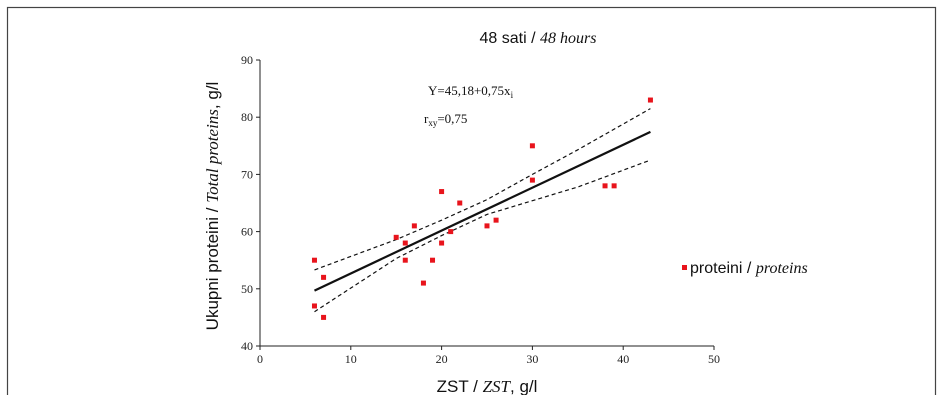 The width and height of the screenshot is (943, 395). I want to click on correlation-subscript: xy, so click(433, 123).